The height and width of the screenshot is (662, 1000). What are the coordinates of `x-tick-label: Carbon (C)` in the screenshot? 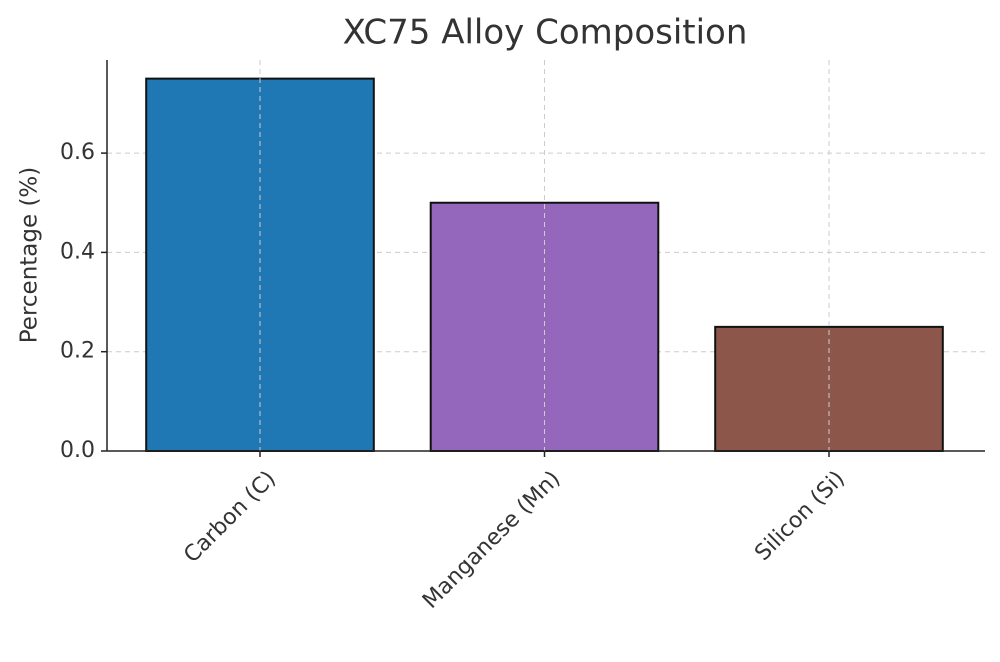 It's located at (230, 517).